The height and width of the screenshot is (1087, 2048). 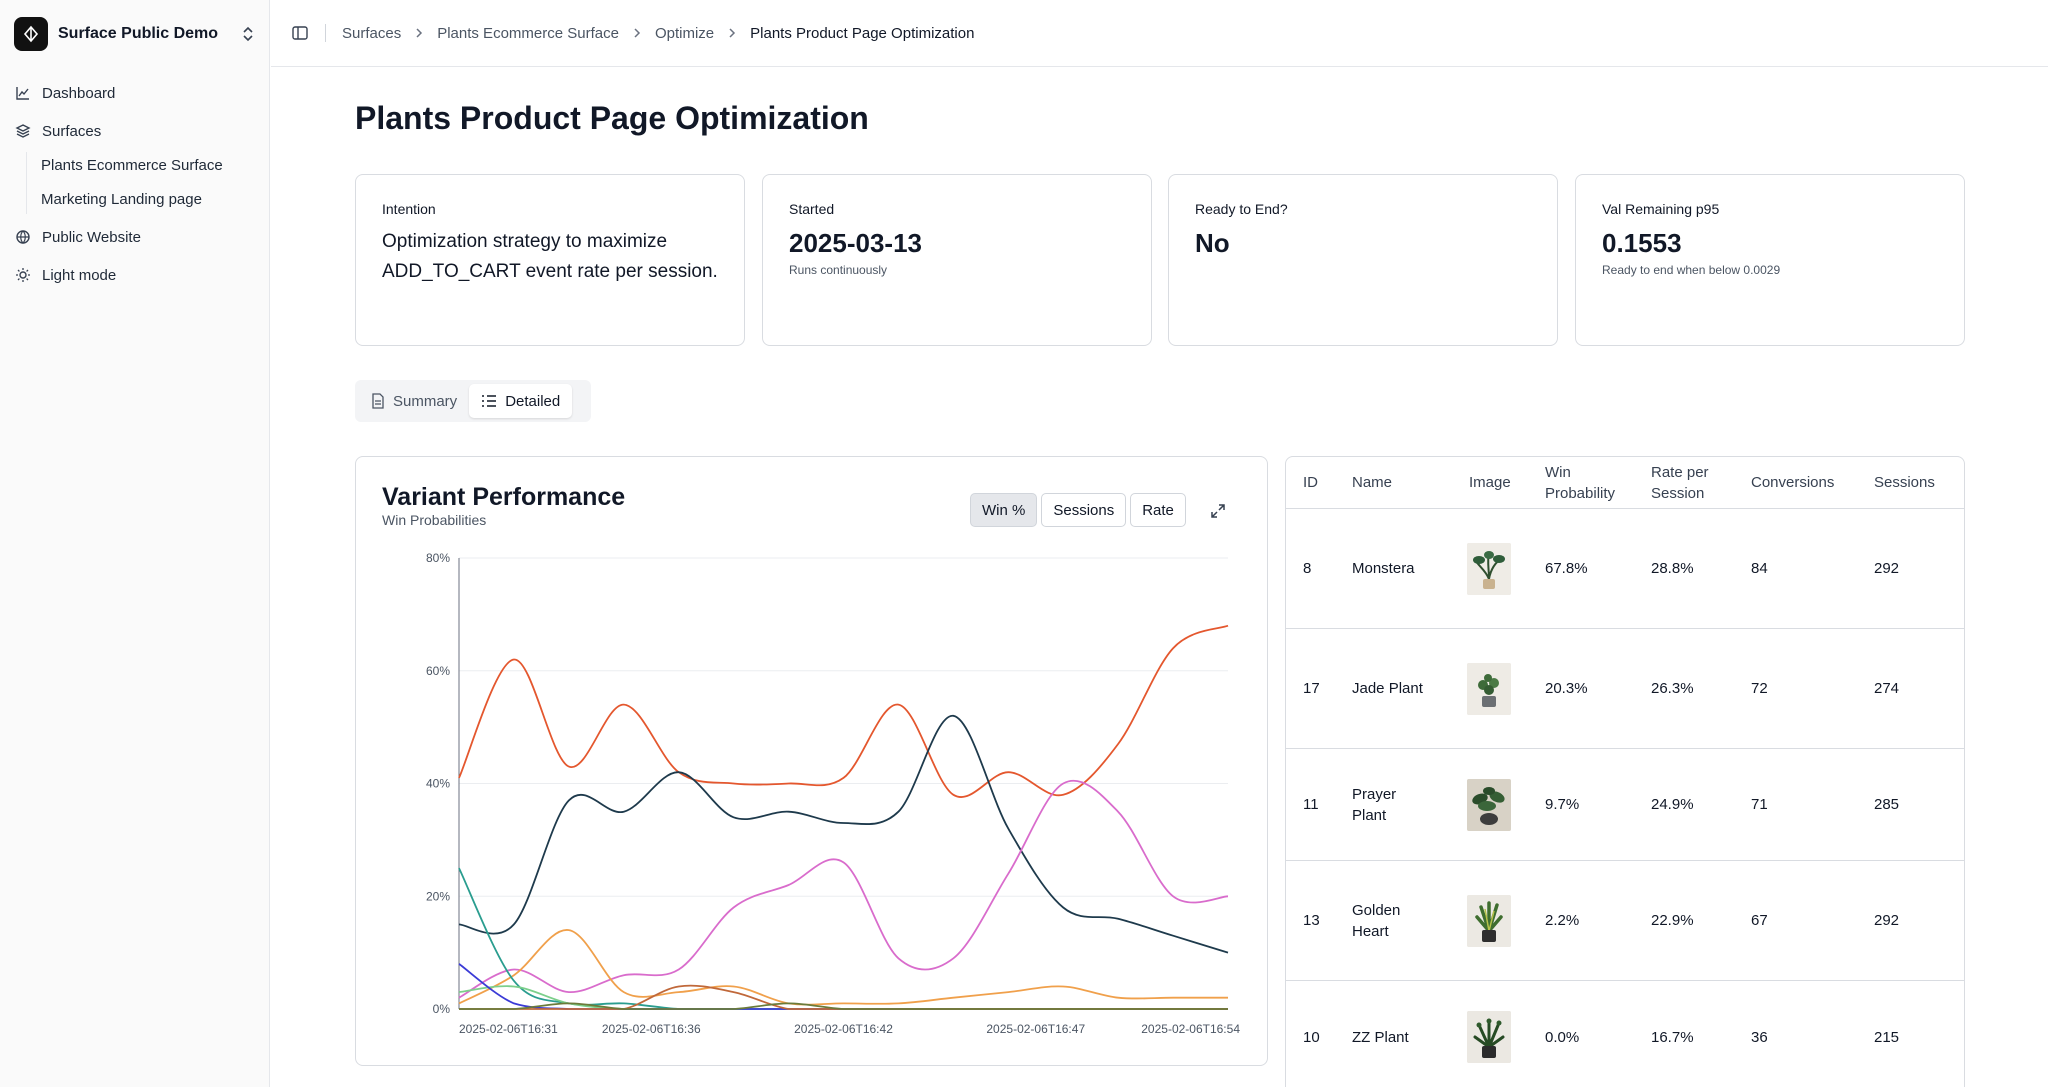 What do you see at coordinates (504, 497) in the screenshot?
I see `chart-title: Variant Performance` at bounding box center [504, 497].